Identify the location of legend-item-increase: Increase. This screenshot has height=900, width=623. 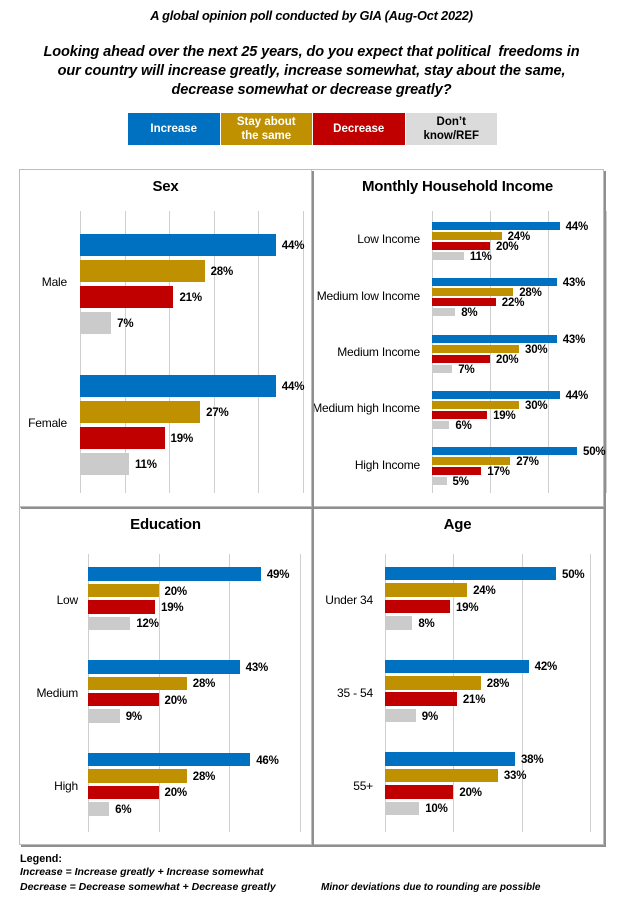
(174, 129).